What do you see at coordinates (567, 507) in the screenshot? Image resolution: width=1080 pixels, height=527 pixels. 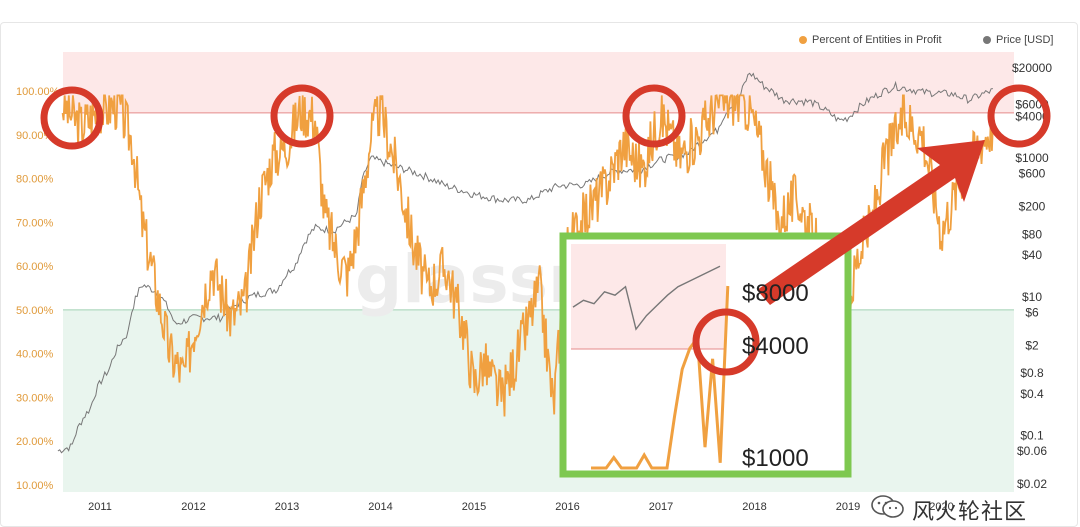 I see `x-tick-label: 2016` at bounding box center [567, 507].